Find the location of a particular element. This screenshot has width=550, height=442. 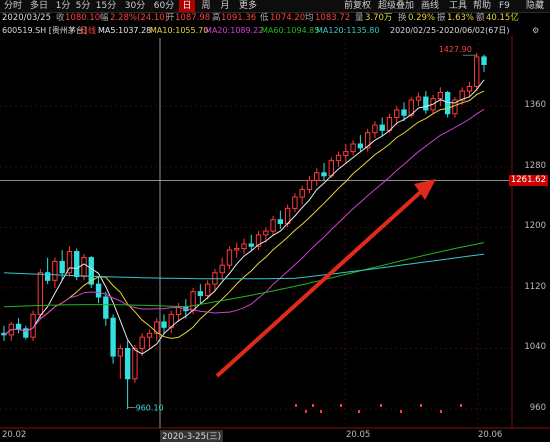

turnover-value: 0.29% is located at coordinates (422, 18).